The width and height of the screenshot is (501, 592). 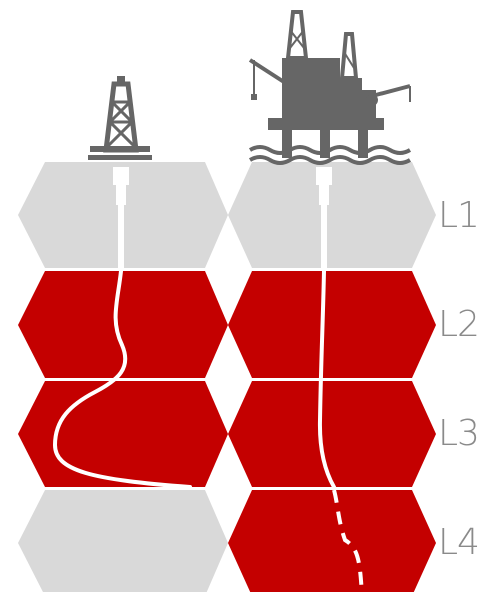 What do you see at coordinates (324, 219) in the screenshot?
I see `right-well-casing` at bounding box center [324, 219].